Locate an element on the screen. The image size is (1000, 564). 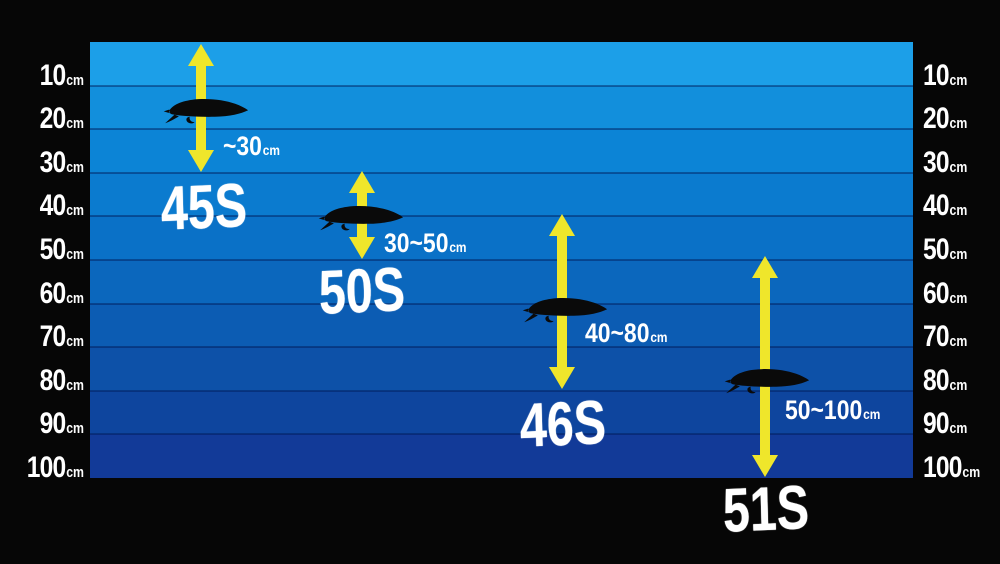
depth-tick-70cm-left: 70cm is located at coordinates (49, 336).